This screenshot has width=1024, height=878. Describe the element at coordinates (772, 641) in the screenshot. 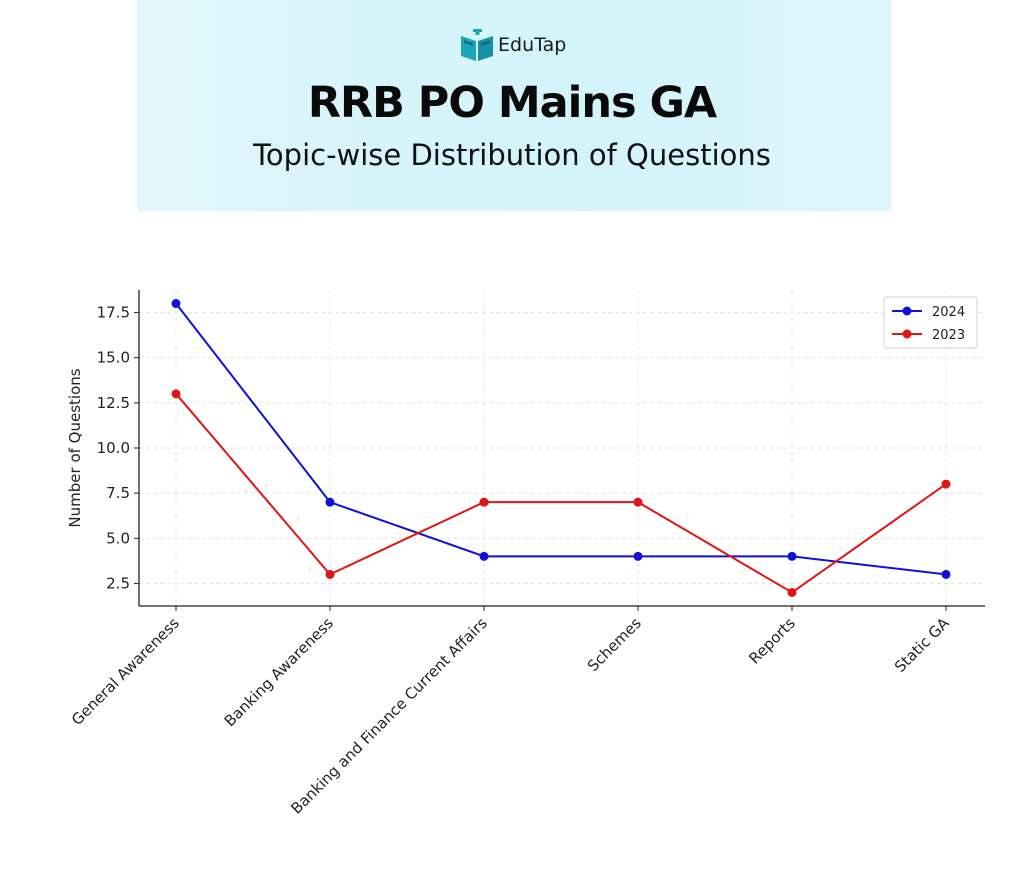

I see `x-tick-label: Reports` at that location.